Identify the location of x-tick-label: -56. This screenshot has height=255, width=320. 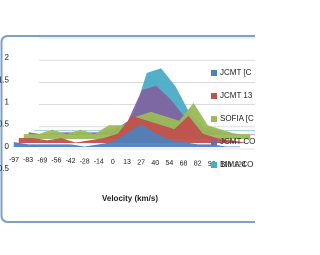
(56, 161).